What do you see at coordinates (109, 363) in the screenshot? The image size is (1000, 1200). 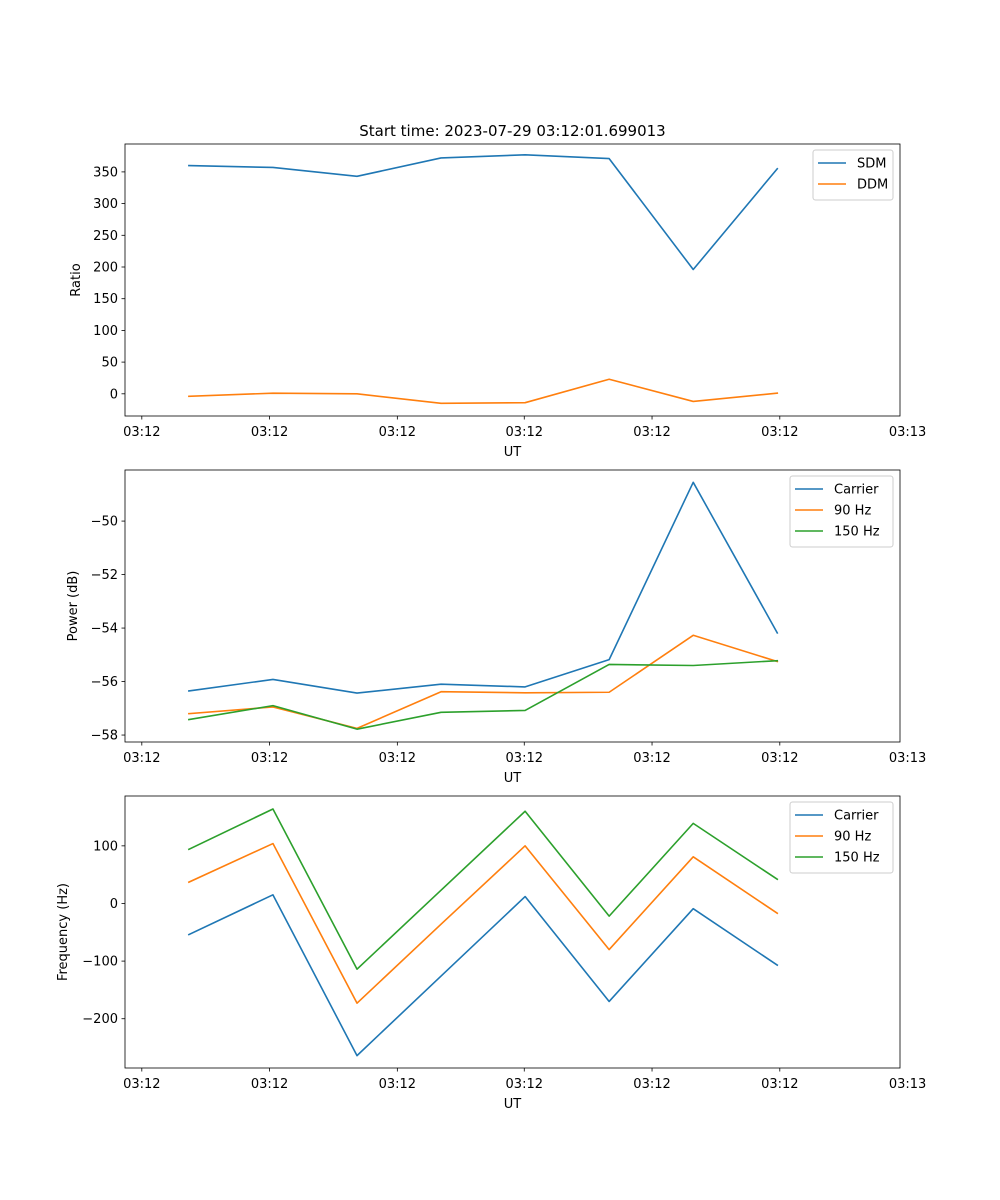 I see `y-tick-label: 50` at bounding box center [109, 363].